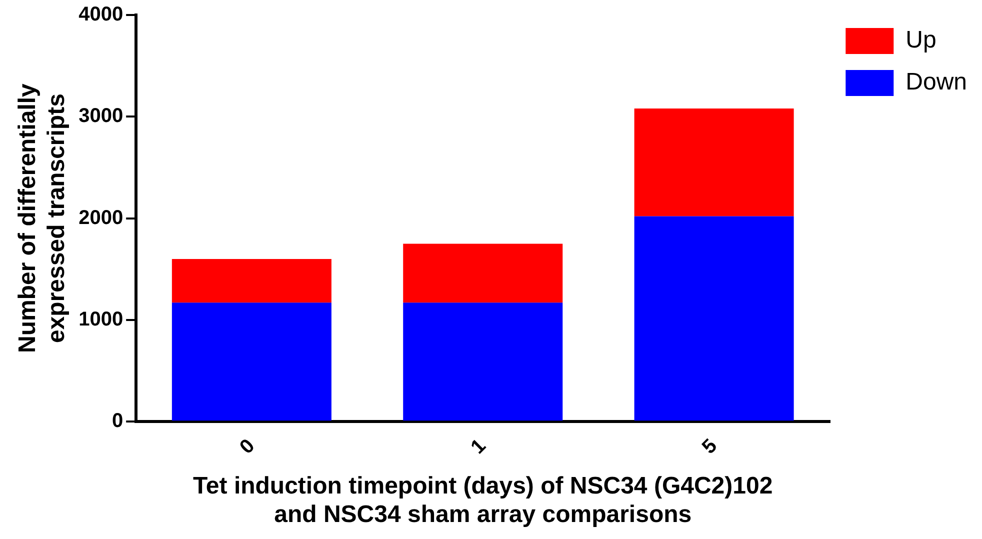 The height and width of the screenshot is (539, 982). I want to click on y-tick-label: 2000, so click(101, 217).